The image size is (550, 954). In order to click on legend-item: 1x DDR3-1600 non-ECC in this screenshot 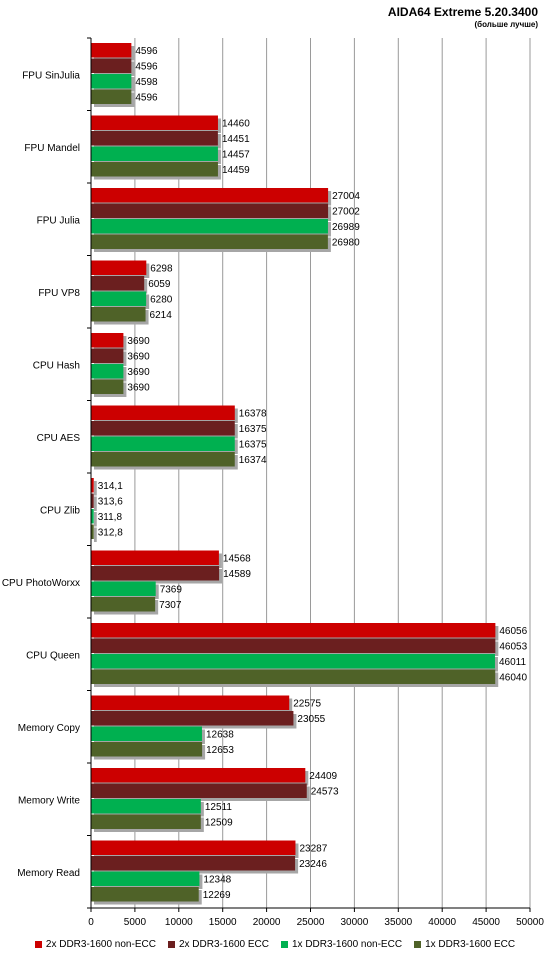, I will do `click(341, 944)`.